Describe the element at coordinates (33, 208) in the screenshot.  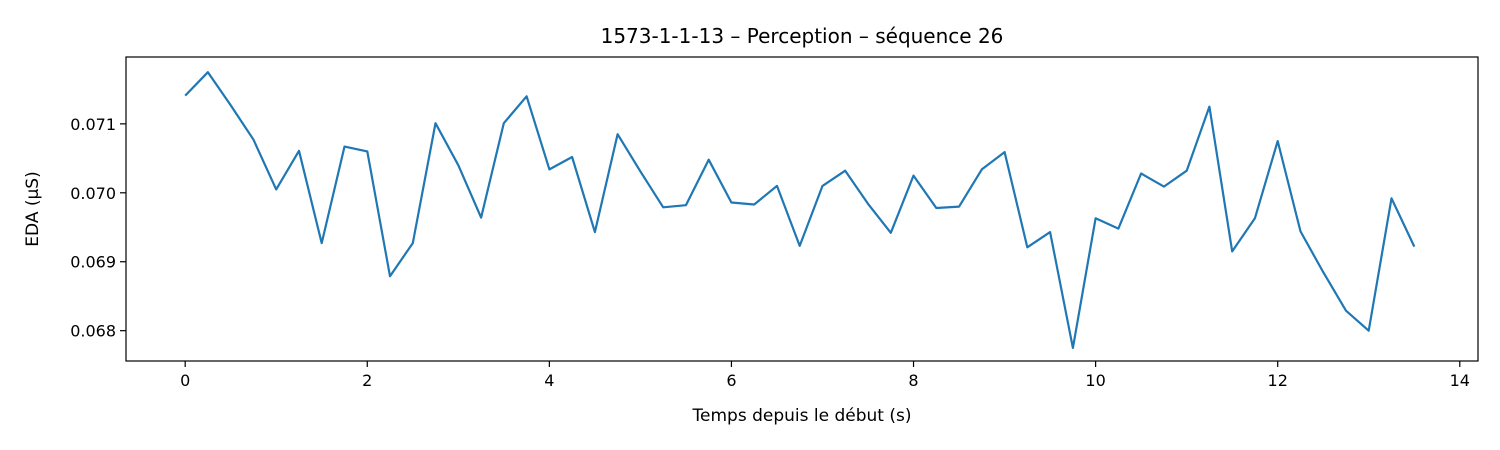
I see `y-axis-title: EDA (µS)` at that location.